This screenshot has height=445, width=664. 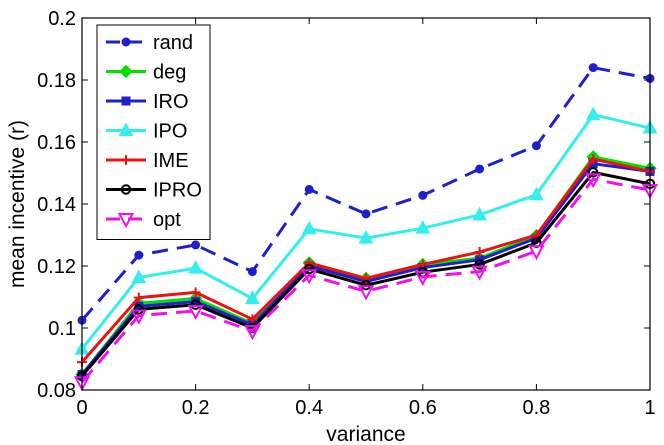 What do you see at coordinates (171, 161) in the screenshot?
I see `legend-label: IME` at bounding box center [171, 161].